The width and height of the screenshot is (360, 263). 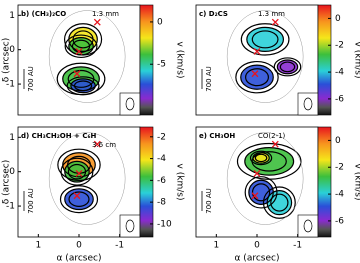 What do you see at coordinates (161, 65) in the screenshot?
I see `colorbar-tick-label: -5` at bounding box center [161, 65].